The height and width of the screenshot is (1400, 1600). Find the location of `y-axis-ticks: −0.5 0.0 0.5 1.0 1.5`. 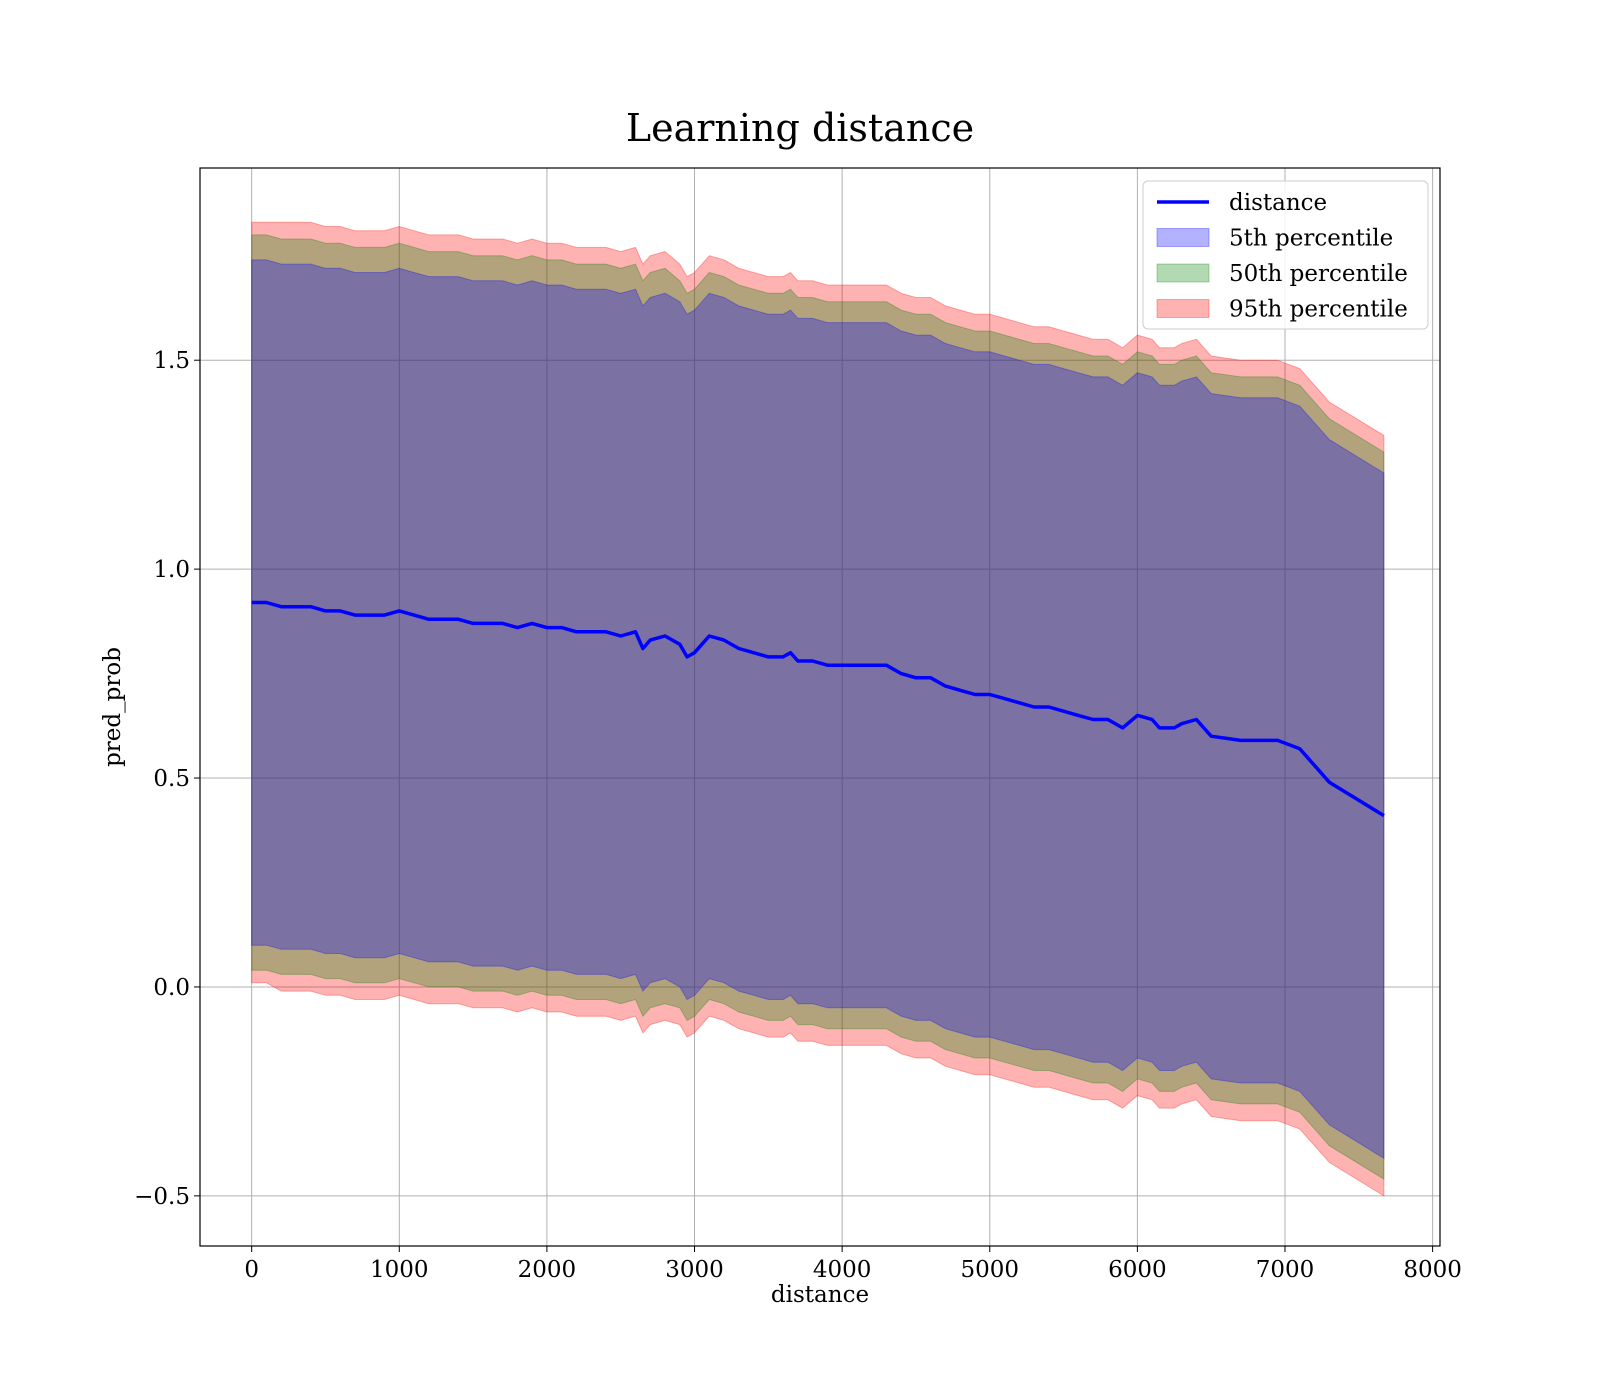

y-axis-ticks: −0.5 0.0 0.5 1.0 1.5 is located at coordinates (167, 779).